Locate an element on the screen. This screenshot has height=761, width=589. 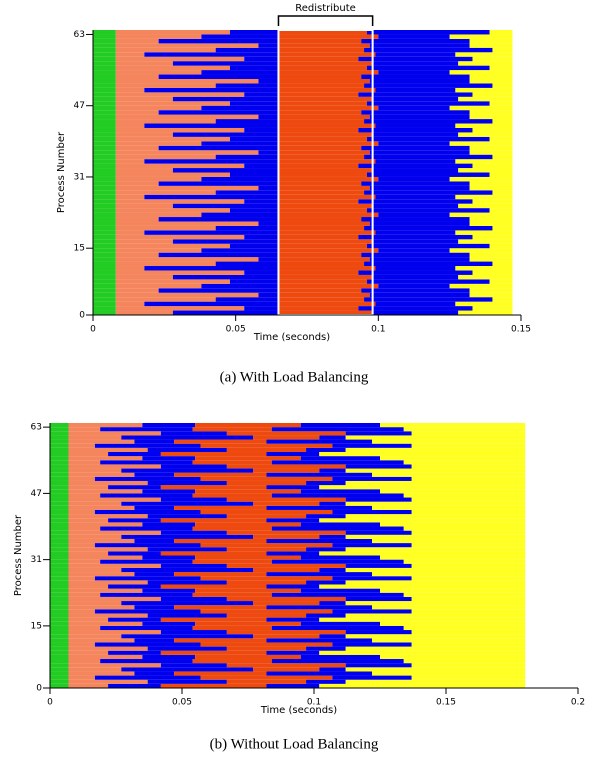
y-tick-label: 31 is located at coordinates (36, 560).